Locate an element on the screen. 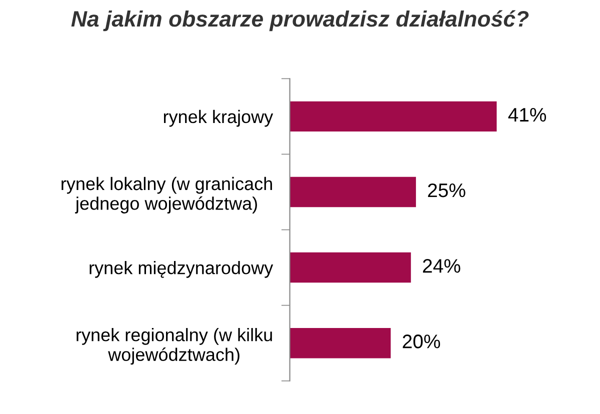 This screenshot has height=414, width=600. data-label: 41% is located at coordinates (527, 115).